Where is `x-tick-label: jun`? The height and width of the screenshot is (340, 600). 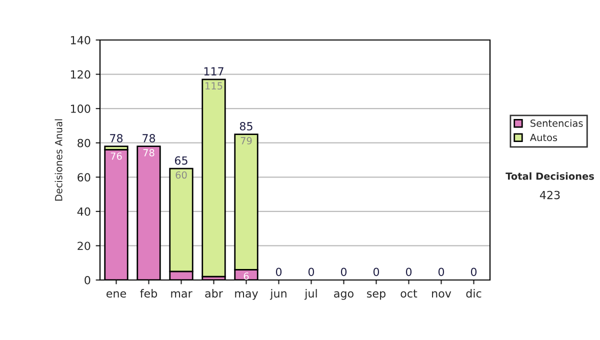 x-tick-label: jun is located at coordinates (278, 294).